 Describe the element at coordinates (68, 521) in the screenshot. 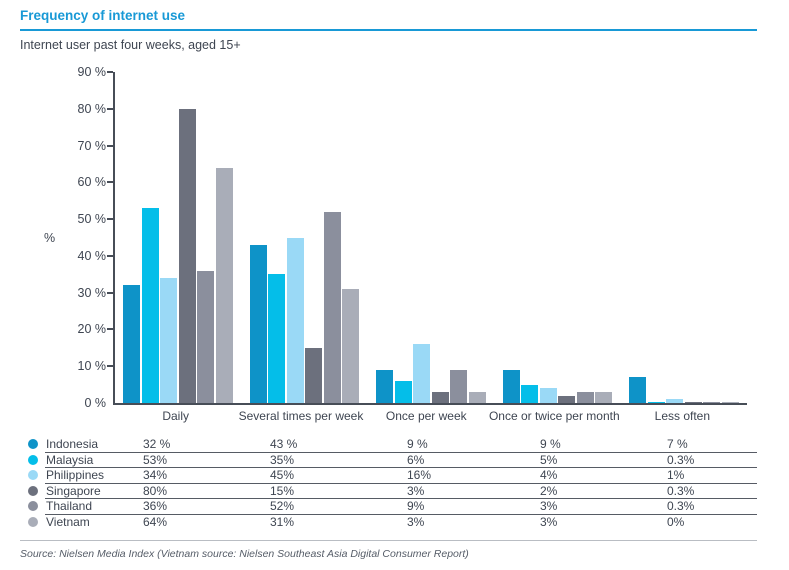

I see `country-name: Vietnam` at that location.